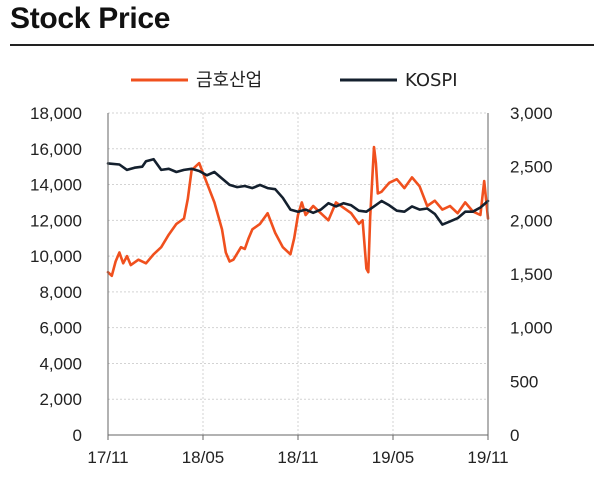 This screenshot has height=481, width=600. What do you see at coordinates (531, 113) in the screenshot?
I see `y-right-tick-label: 3,000` at bounding box center [531, 113].